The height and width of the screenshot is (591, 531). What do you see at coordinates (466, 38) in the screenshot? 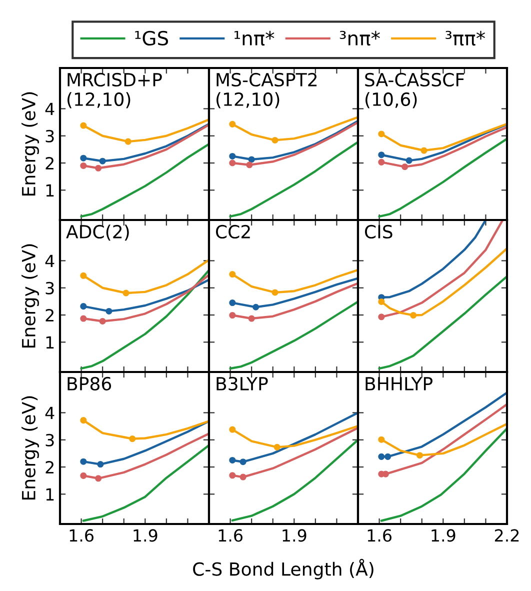
I see `legend-label: ³ππ*` at bounding box center [466, 38].